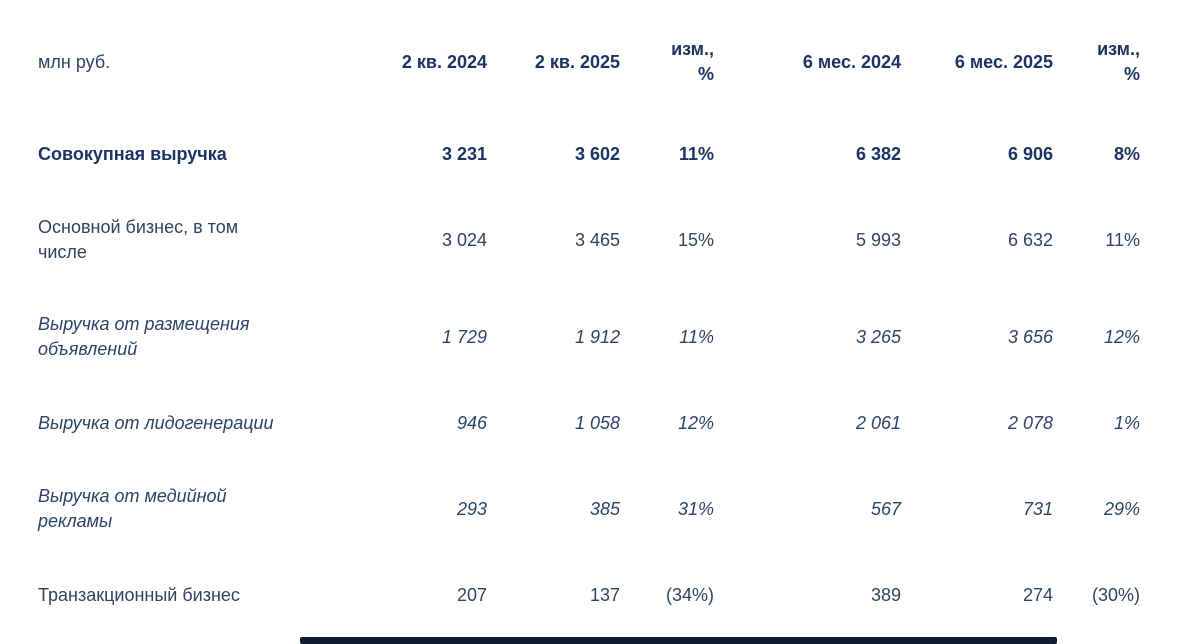 Image resolution: width=1200 pixels, height=644 pixels. Describe the element at coordinates (1030, 422) in the screenshot. I see `row-value: 2 078` at that location.